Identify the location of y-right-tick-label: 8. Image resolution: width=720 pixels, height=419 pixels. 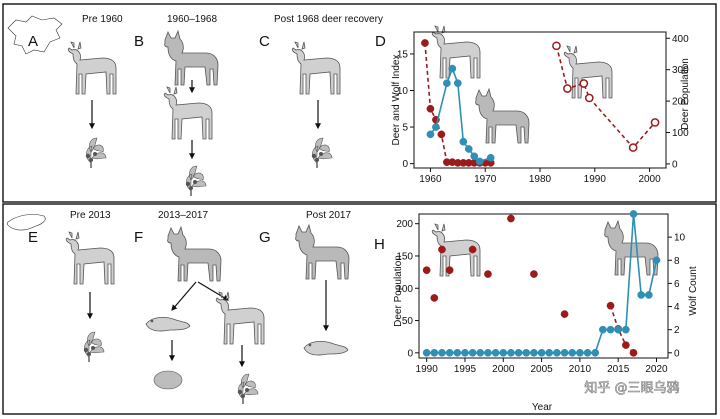
(677, 261).